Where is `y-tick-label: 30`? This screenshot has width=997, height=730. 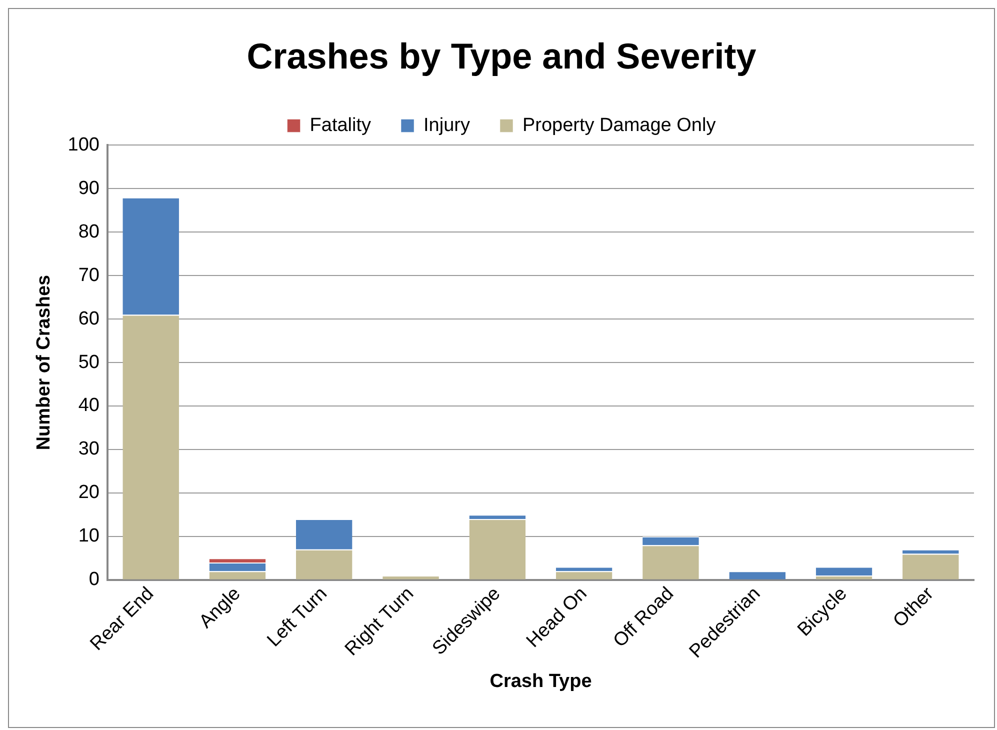 y-tick-label: 30 is located at coordinates (89, 449).